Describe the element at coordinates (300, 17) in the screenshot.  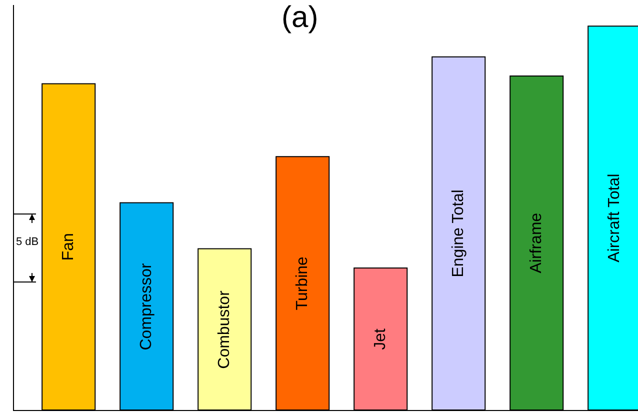
I see `chart-title: (a)` at that location.